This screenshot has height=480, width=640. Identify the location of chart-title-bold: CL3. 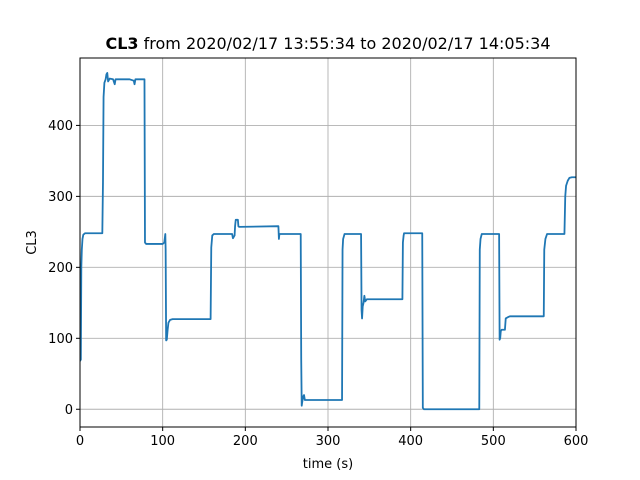
(121, 43).